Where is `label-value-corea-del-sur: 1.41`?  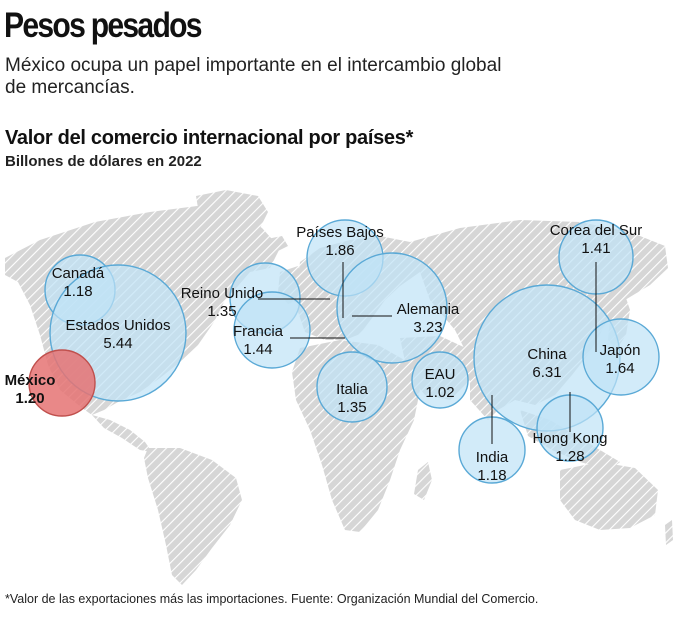
label-value-corea-del-sur: 1.41 is located at coordinates (595, 248).